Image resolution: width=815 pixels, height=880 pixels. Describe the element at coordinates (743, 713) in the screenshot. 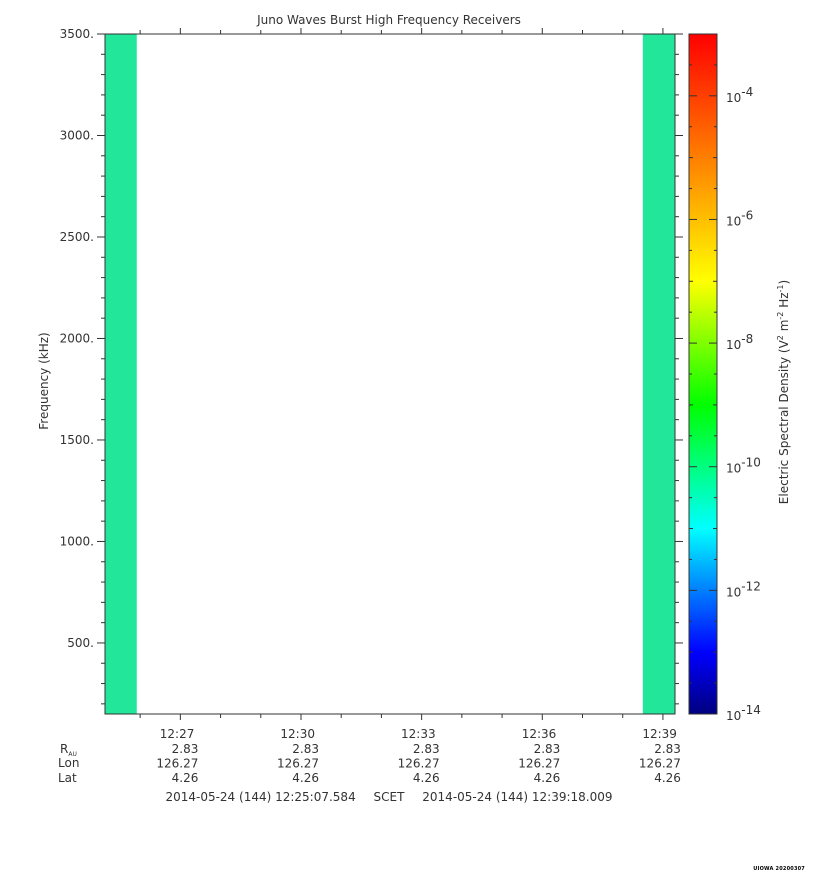

I see `colorbar-tick-label: 10⁻¹⁴` at that location.